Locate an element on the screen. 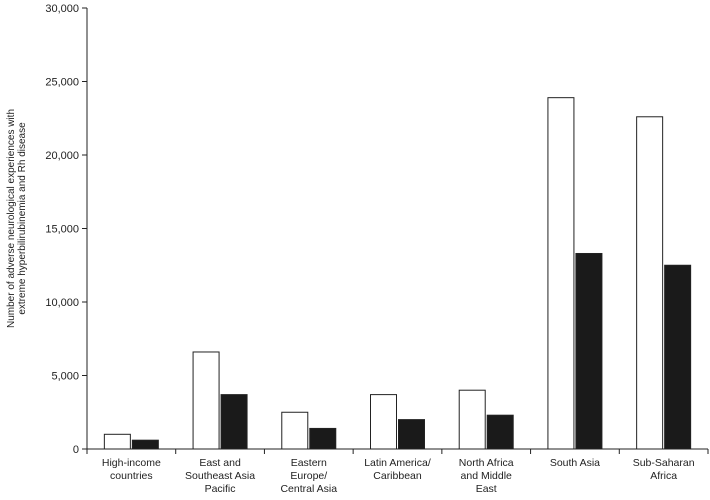 The width and height of the screenshot is (710, 500). x-tick-label: countries is located at coordinates (131, 476).